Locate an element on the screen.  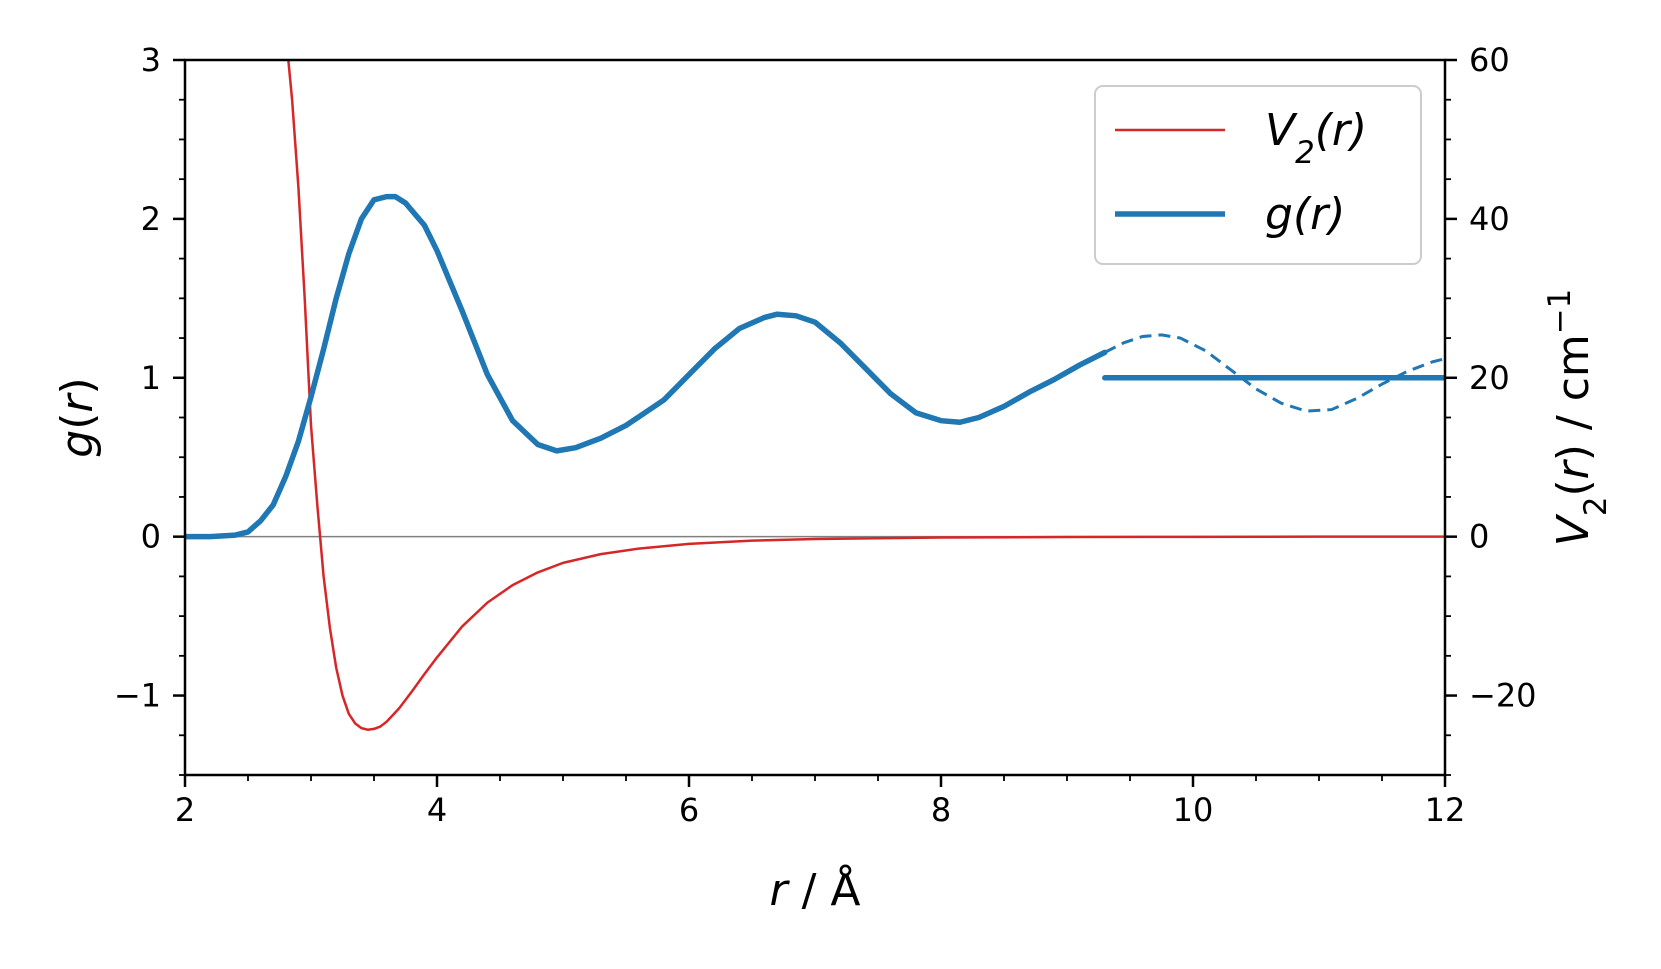
x-tick-label: 10 is located at coordinates (1193, 810).